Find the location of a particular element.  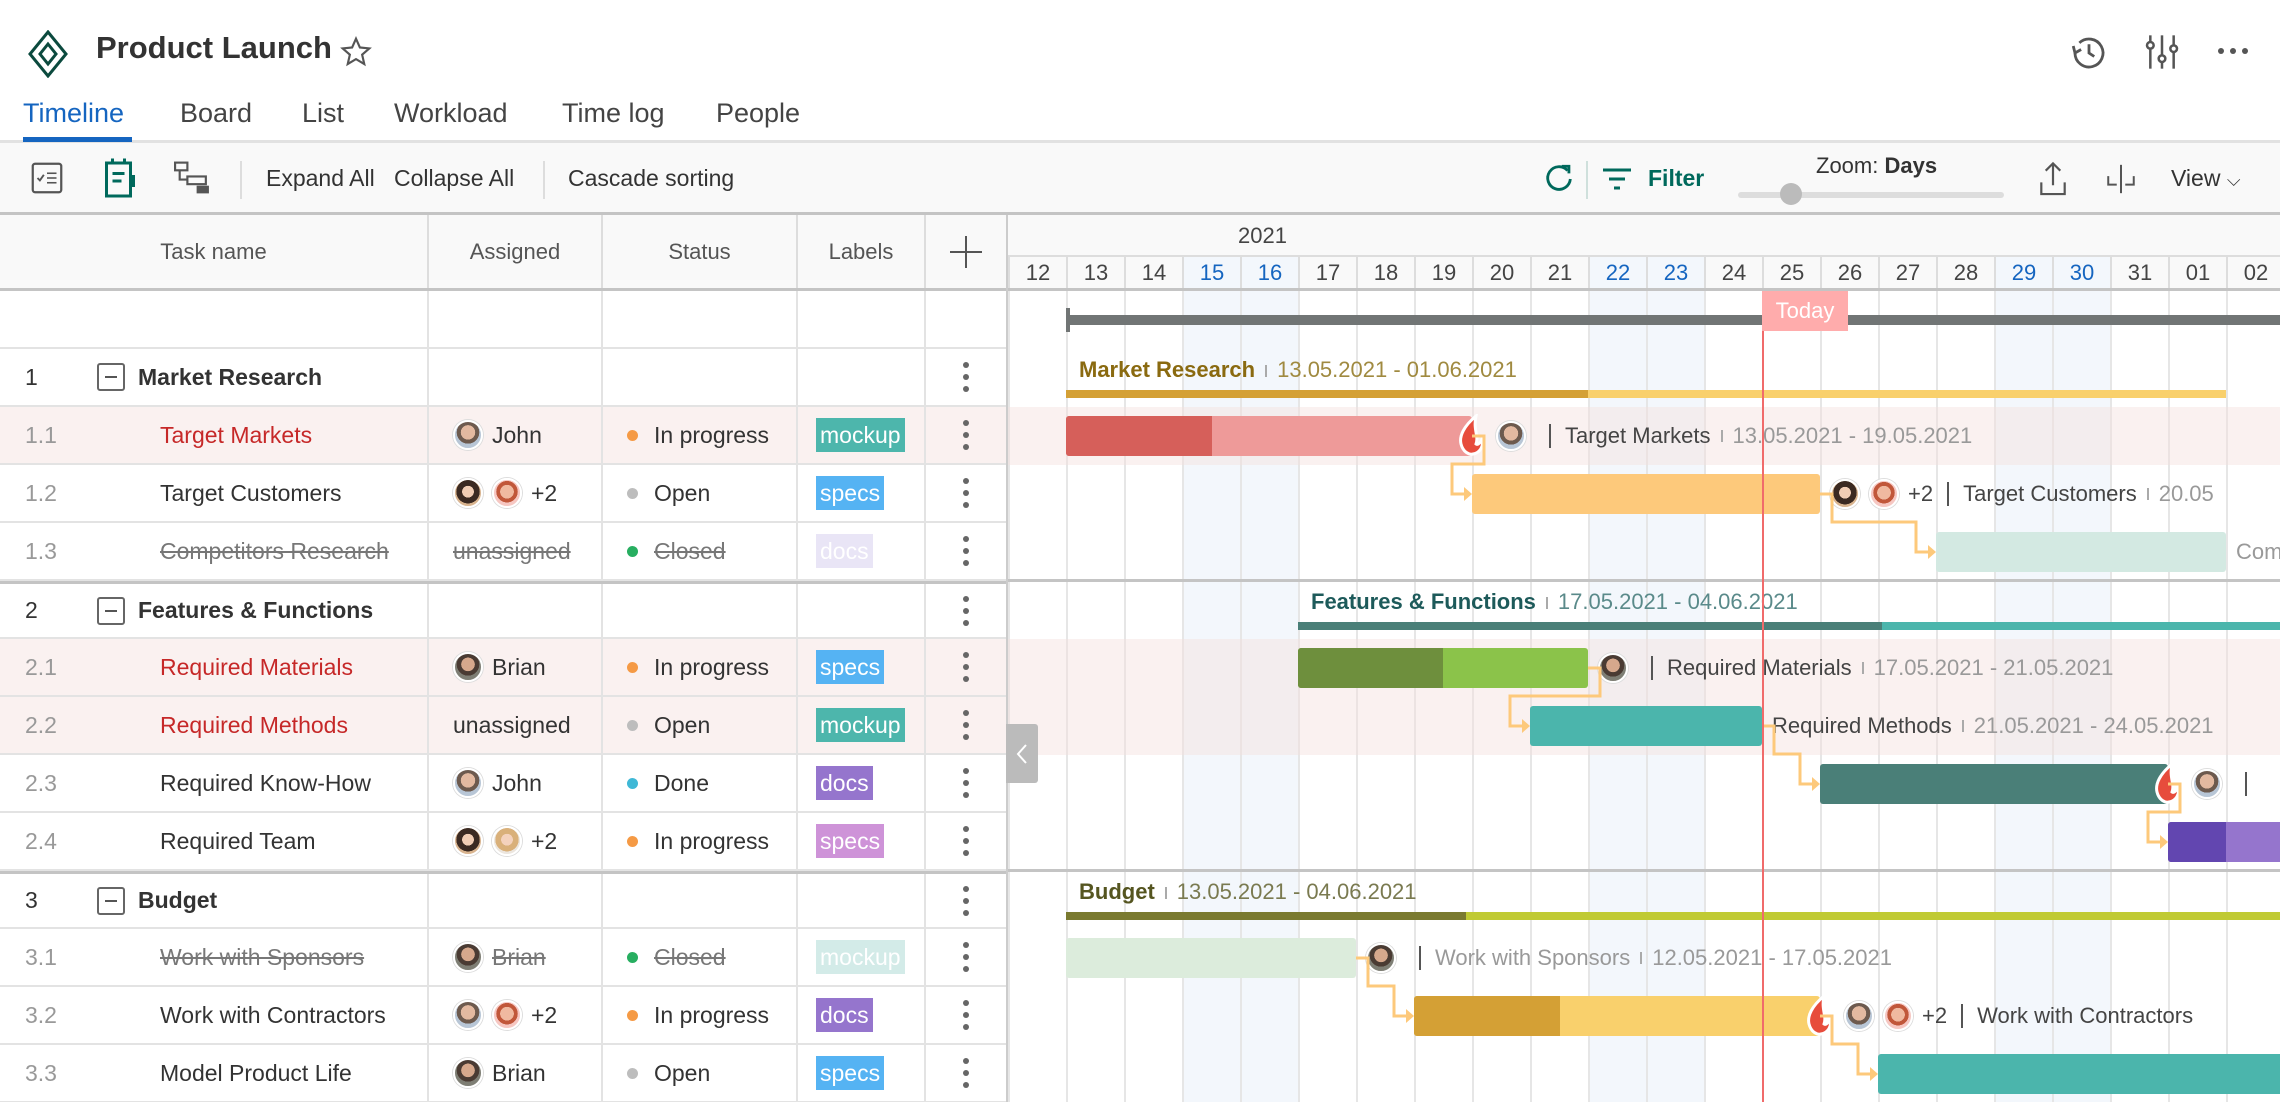

group-name: Market Research is located at coordinates (230, 376).